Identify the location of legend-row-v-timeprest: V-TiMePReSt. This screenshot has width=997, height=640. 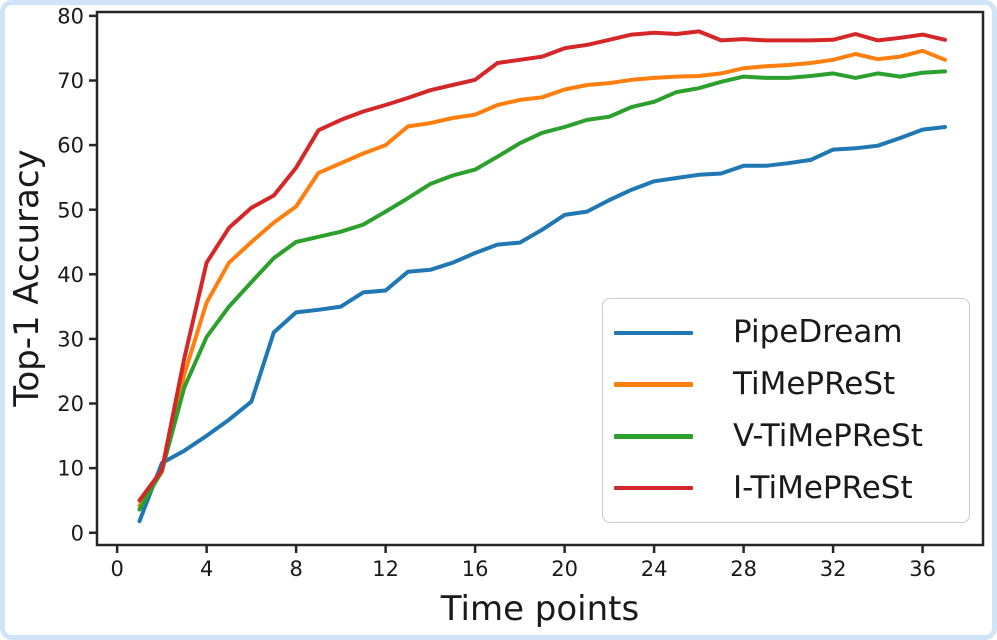
(791, 435).